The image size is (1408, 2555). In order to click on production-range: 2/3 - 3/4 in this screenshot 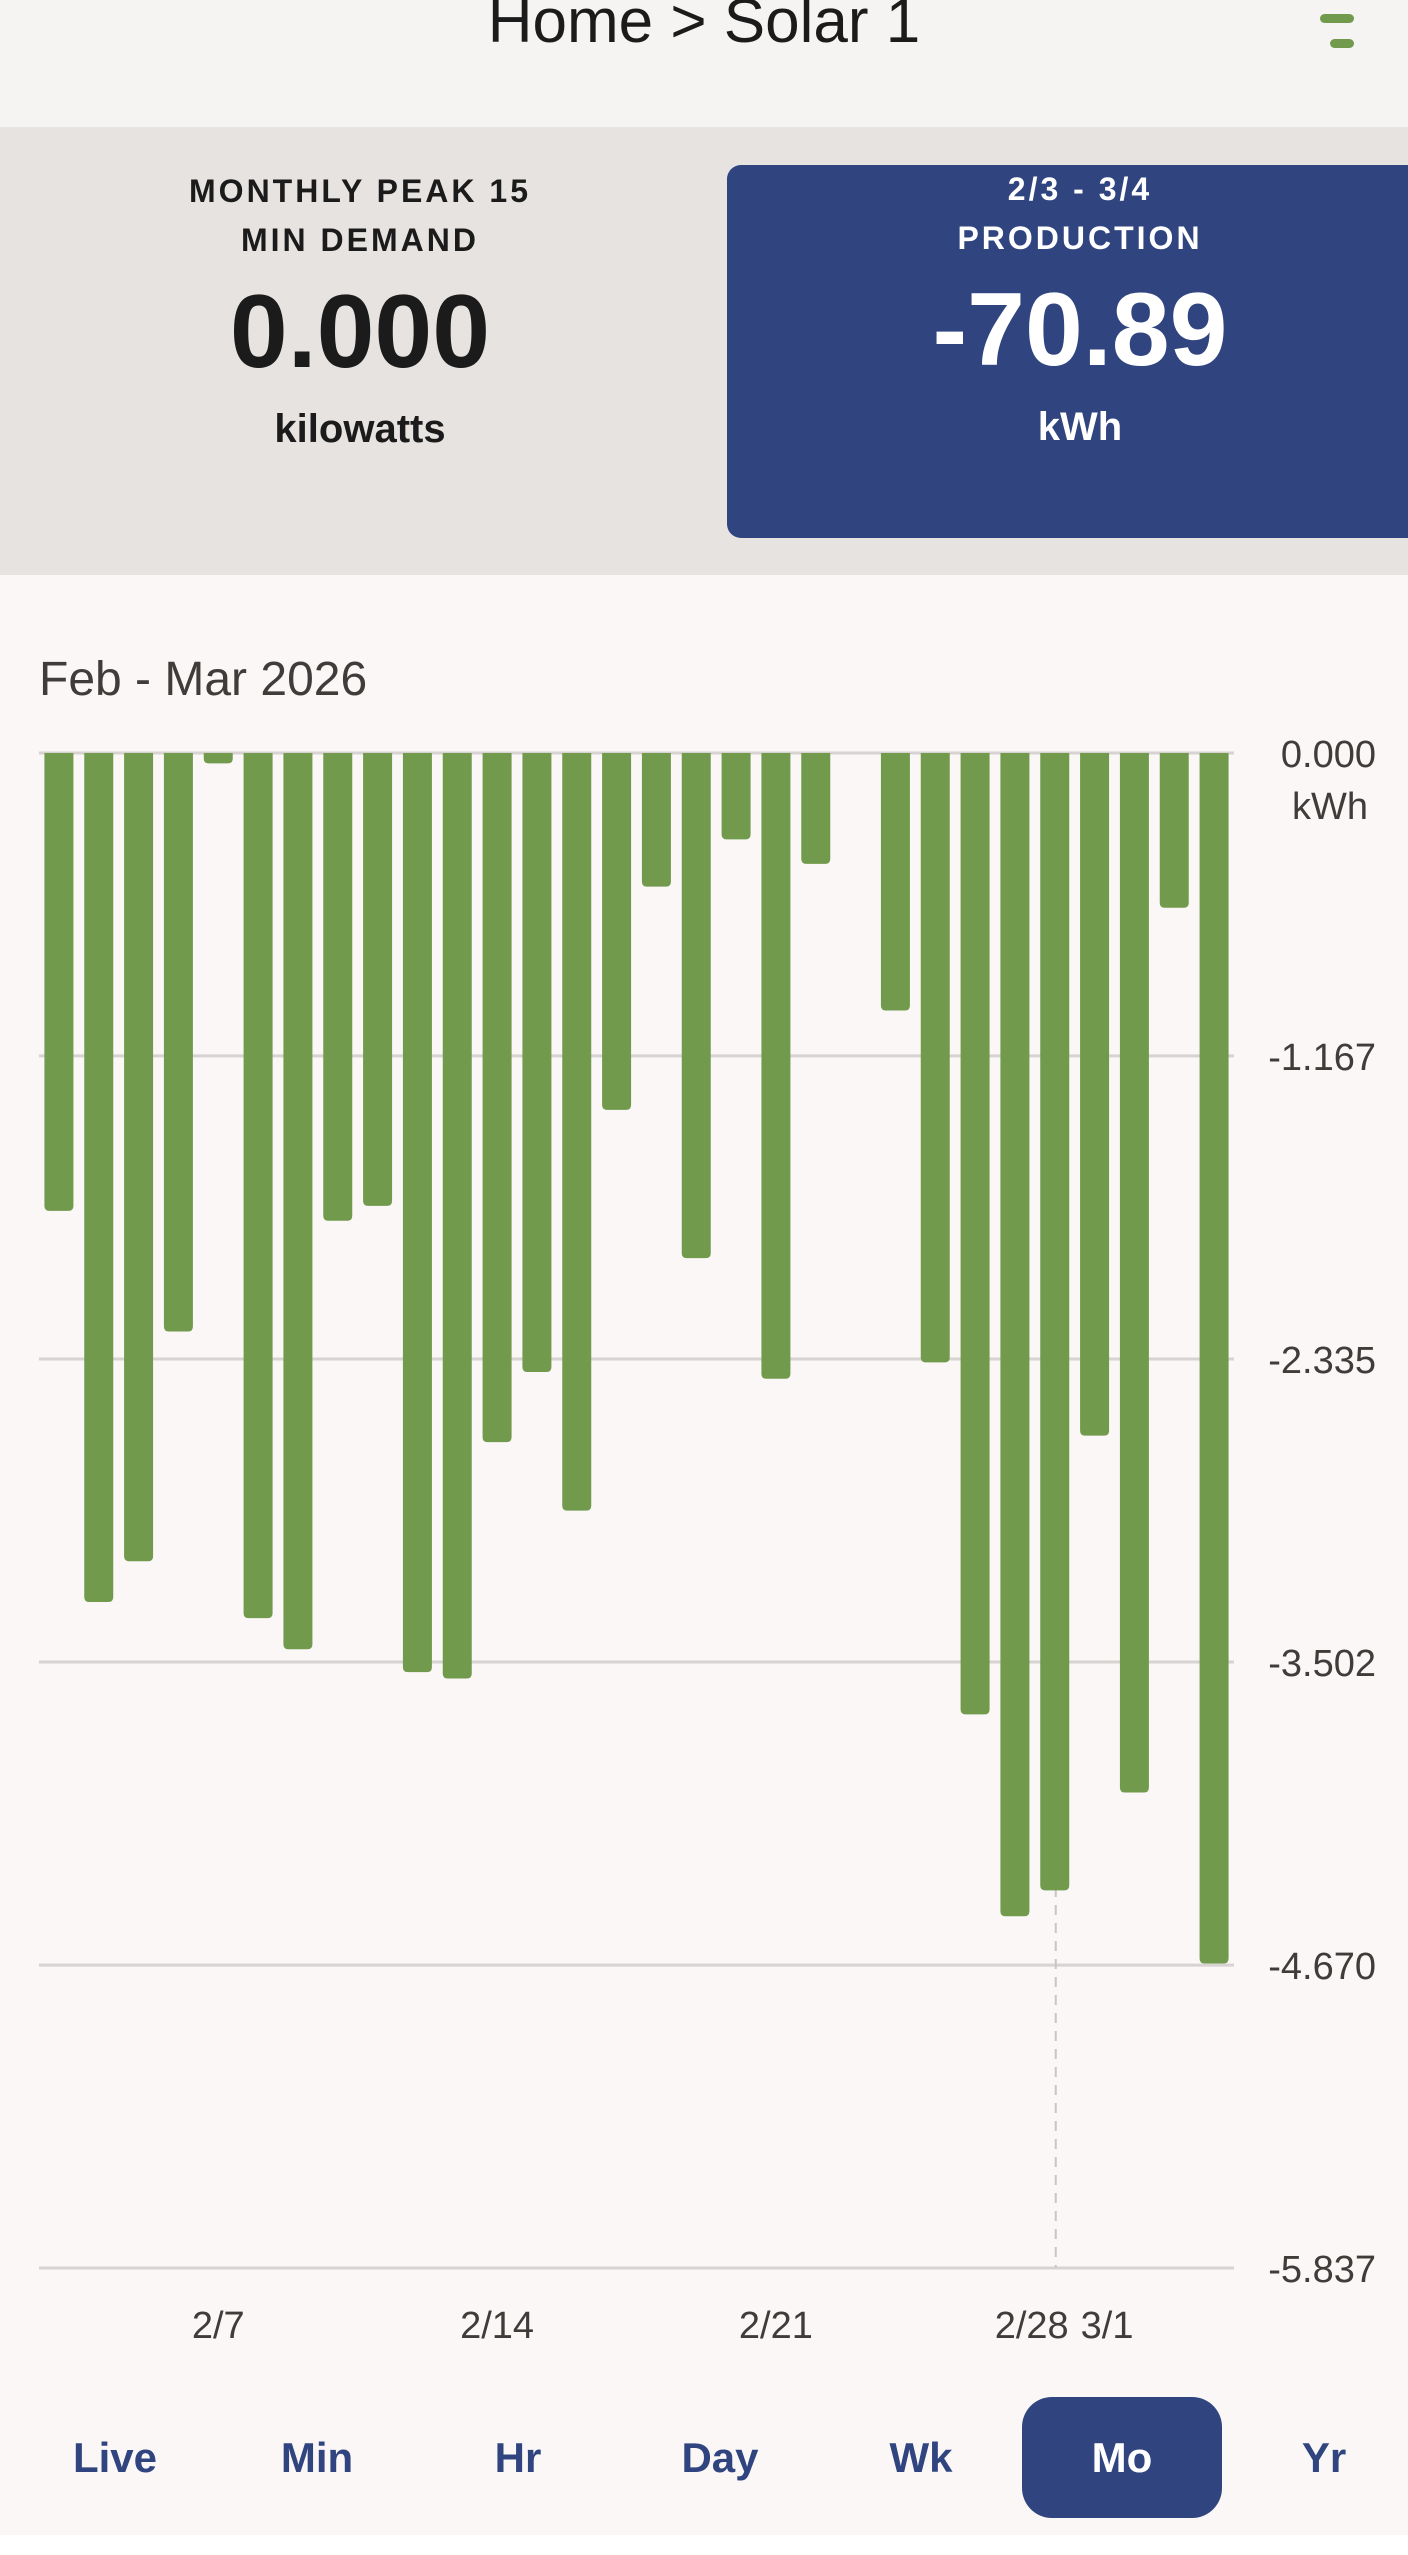, I will do `click(1080, 189)`.